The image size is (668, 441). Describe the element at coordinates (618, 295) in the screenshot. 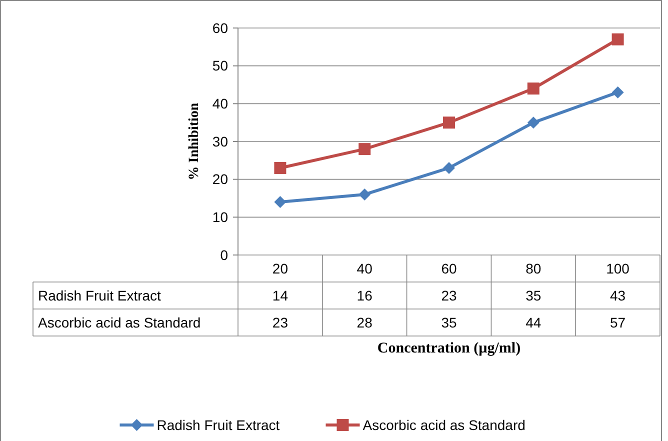

I see `data-label: 43` at that location.